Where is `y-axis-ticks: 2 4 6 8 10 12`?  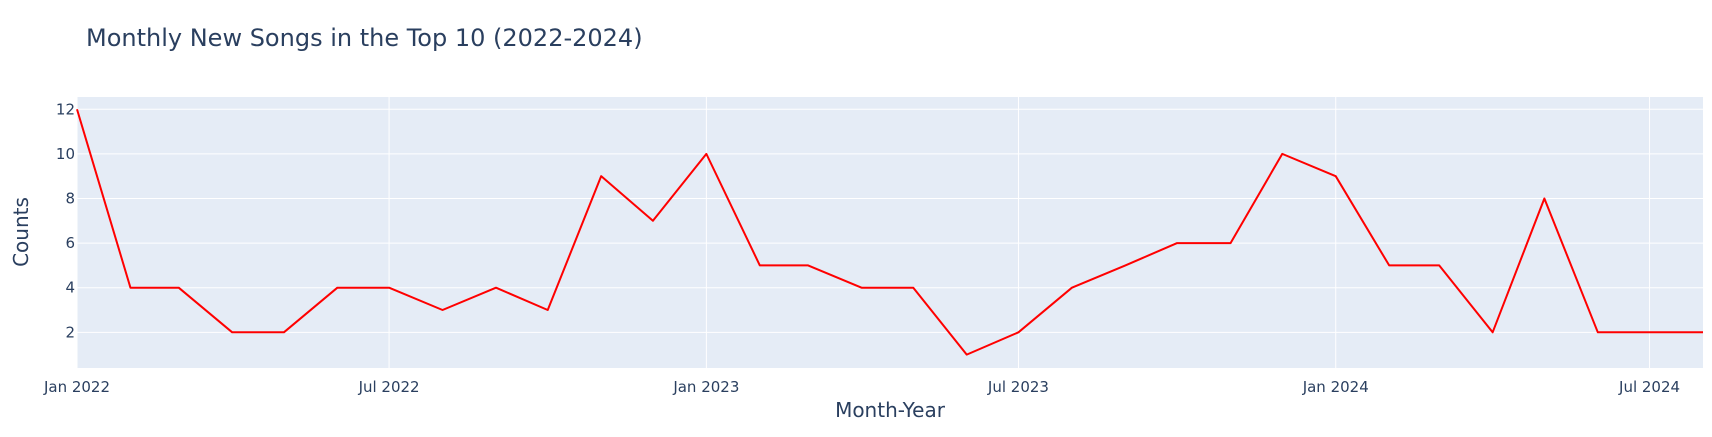
y-axis-ticks: 2 4 6 8 10 12 is located at coordinates (65, 220).